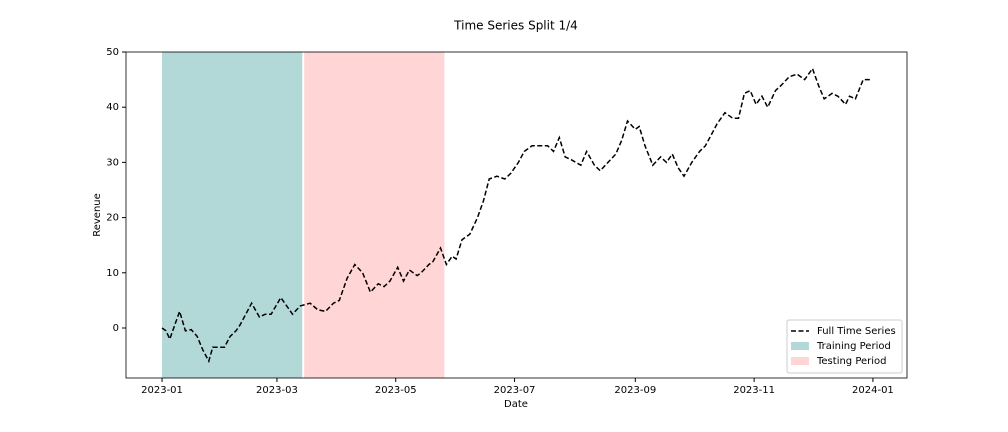  What do you see at coordinates (635, 390) in the screenshot?
I see `x-tick-label: 2023-09` at bounding box center [635, 390].